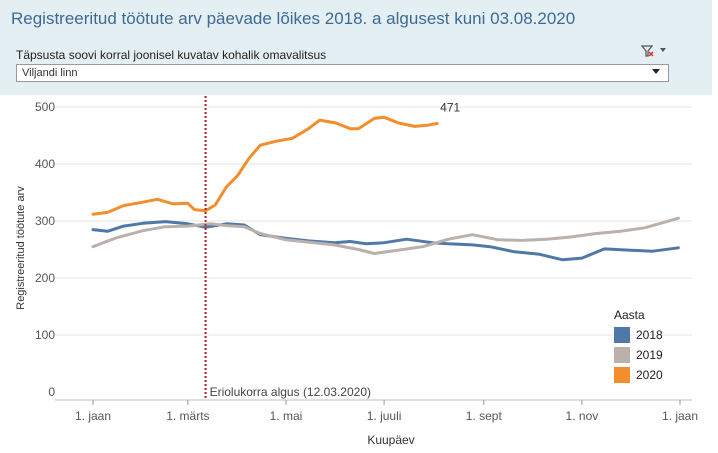  What do you see at coordinates (265, 165) in the screenshot?
I see `series-line-2020` at bounding box center [265, 165].